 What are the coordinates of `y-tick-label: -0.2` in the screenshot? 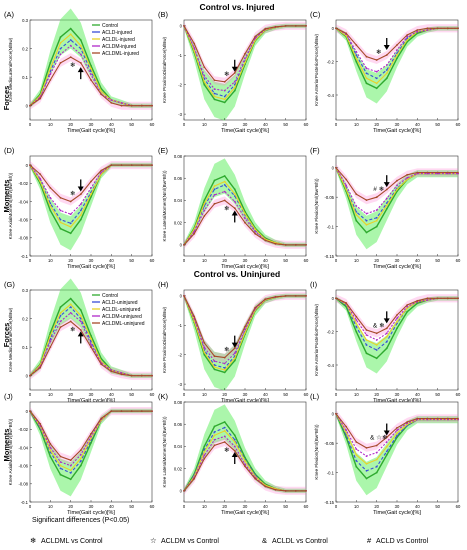 It's located at (331, 331).